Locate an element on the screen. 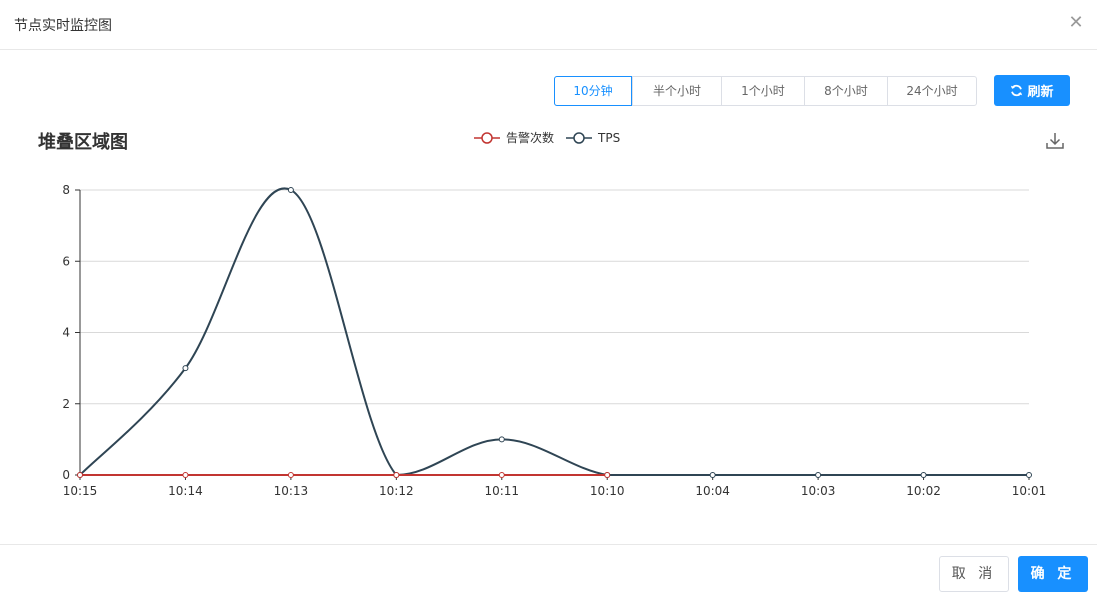 The height and width of the screenshot is (603, 1097). x-tick-label: 10:14 is located at coordinates (185, 491).